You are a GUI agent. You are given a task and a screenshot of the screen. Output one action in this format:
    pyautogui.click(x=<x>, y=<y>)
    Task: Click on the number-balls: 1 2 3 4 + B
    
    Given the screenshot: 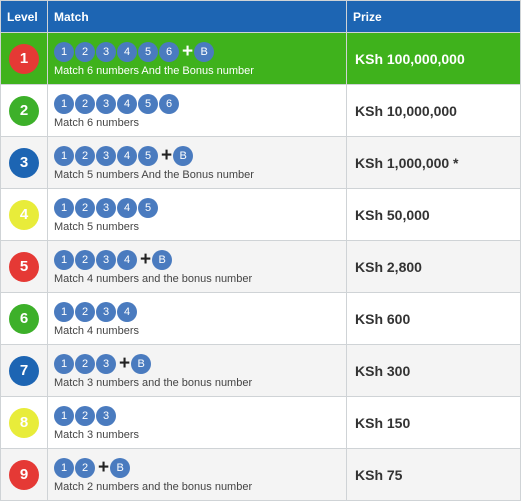 What is the action you would take?
    pyautogui.click(x=200, y=260)
    